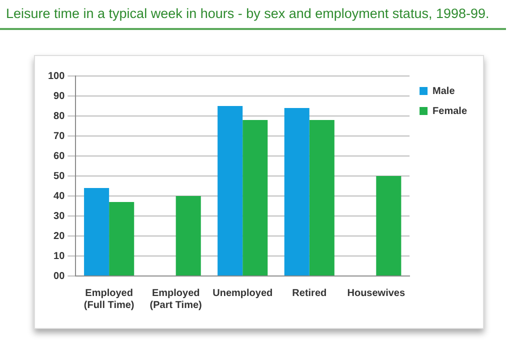 The image size is (512, 351). Describe the element at coordinates (60, 96) in the screenshot. I see `y-tick-label: 90` at that location.